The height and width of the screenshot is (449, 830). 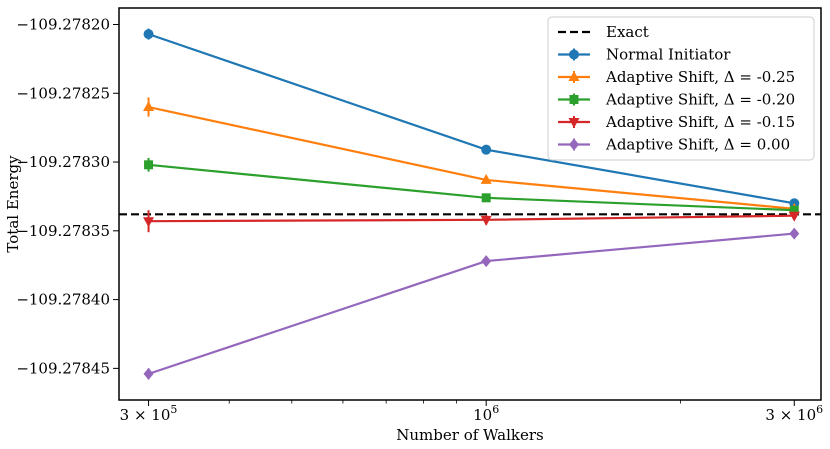 I want to click on y-axis-title: Total Energy, so click(x=13, y=204).